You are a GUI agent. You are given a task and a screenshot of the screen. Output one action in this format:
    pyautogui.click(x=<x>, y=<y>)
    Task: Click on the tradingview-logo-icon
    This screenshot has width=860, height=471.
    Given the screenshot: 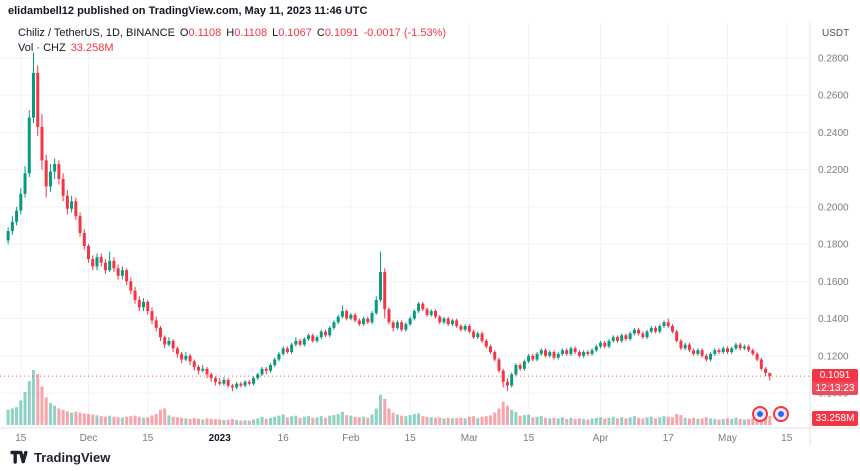 What is the action you would take?
    pyautogui.click(x=19, y=457)
    